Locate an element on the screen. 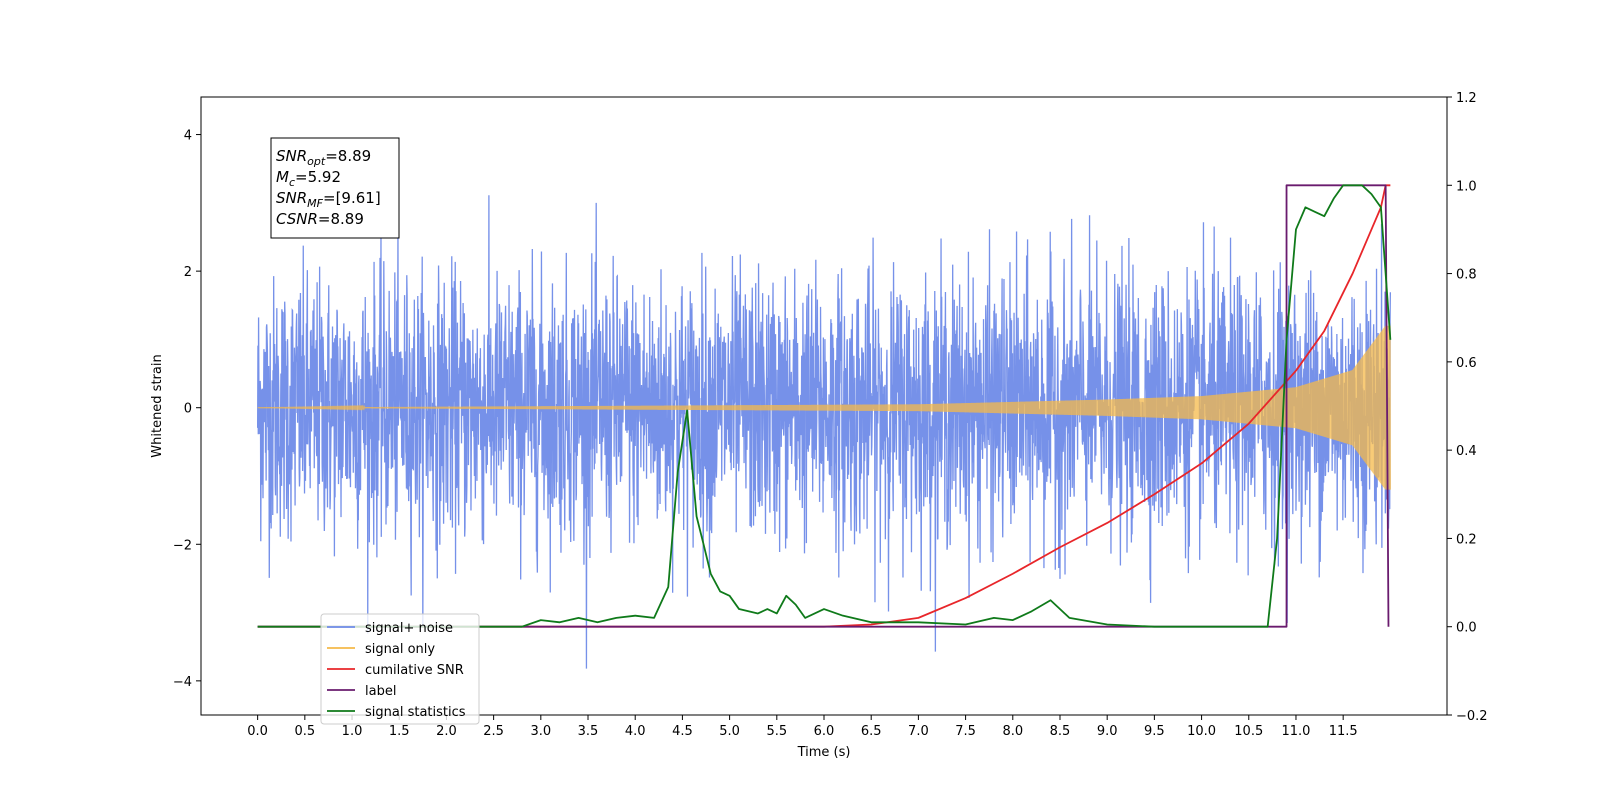 This screenshot has width=1600, height=800. y2-tick-label: 1.0 is located at coordinates (1466, 186).